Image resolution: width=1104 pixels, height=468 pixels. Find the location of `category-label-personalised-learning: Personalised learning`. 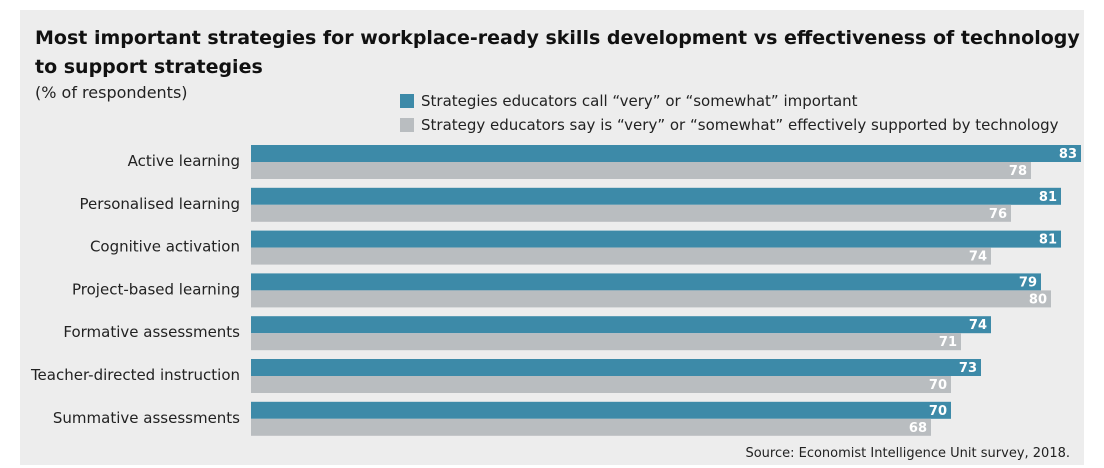

category-label-personalised-learning: Personalised learning is located at coordinates (160, 204).